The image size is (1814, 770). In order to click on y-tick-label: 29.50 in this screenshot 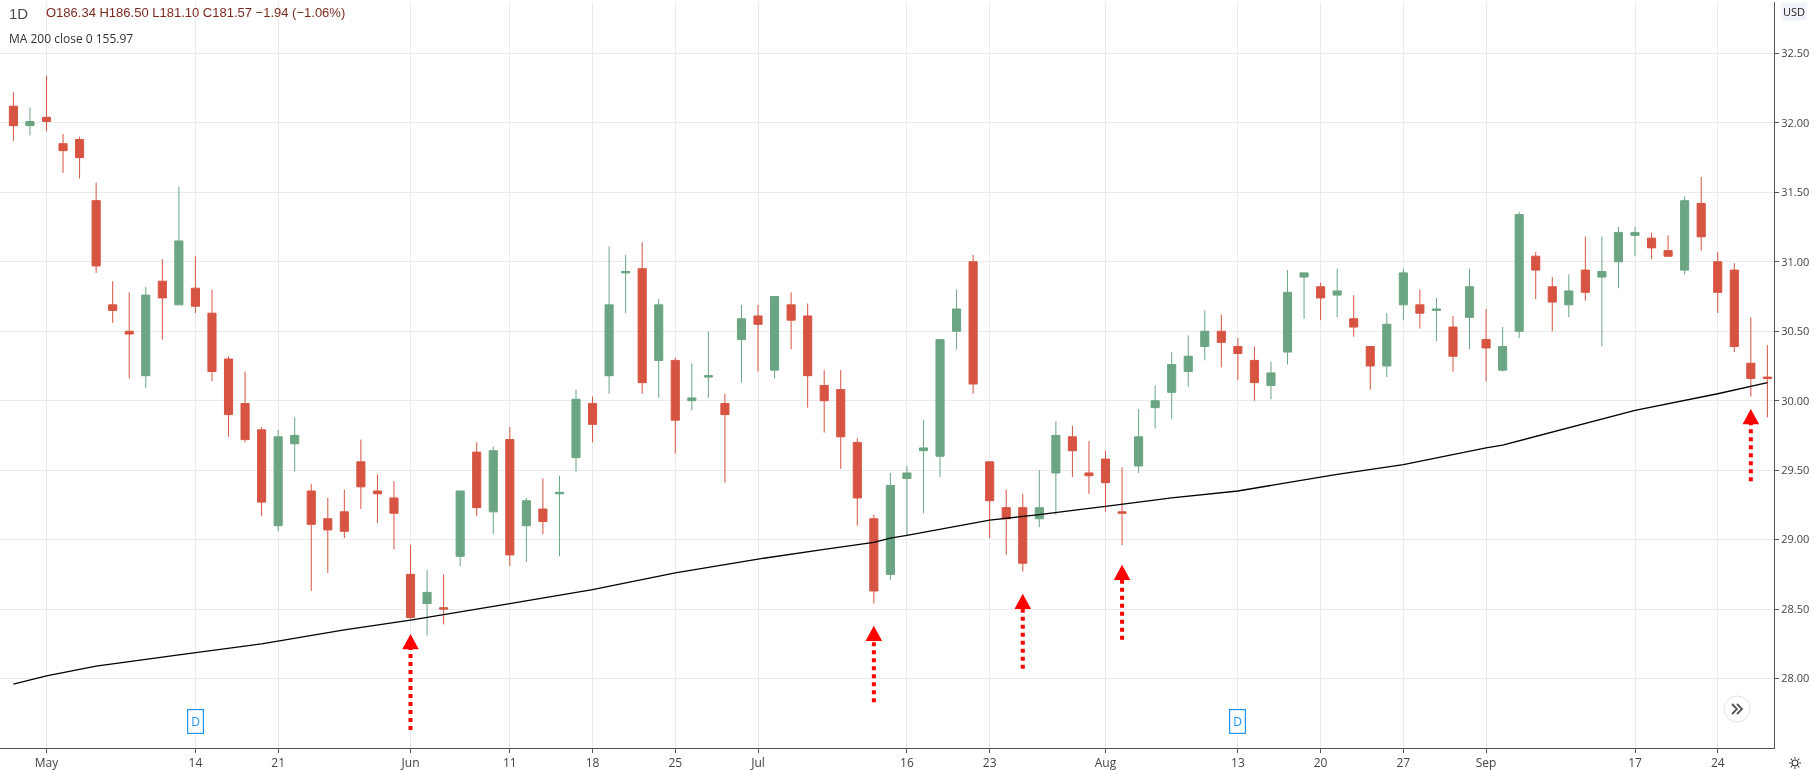, I will do `click(1795, 470)`.